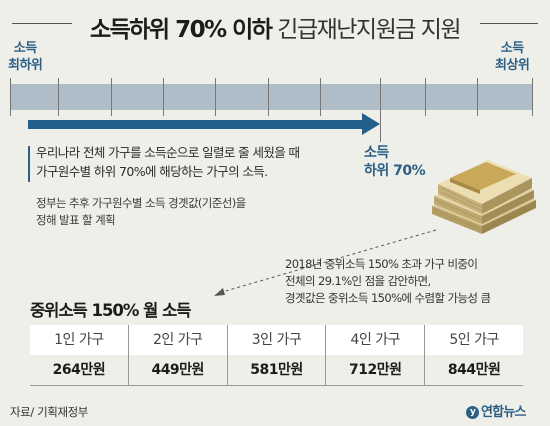 The image size is (550, 426). What do you see at coordinates (512, 48) in the screenshot?
I see `label-highest-line1: 소득` at bounding box center [512, 48].